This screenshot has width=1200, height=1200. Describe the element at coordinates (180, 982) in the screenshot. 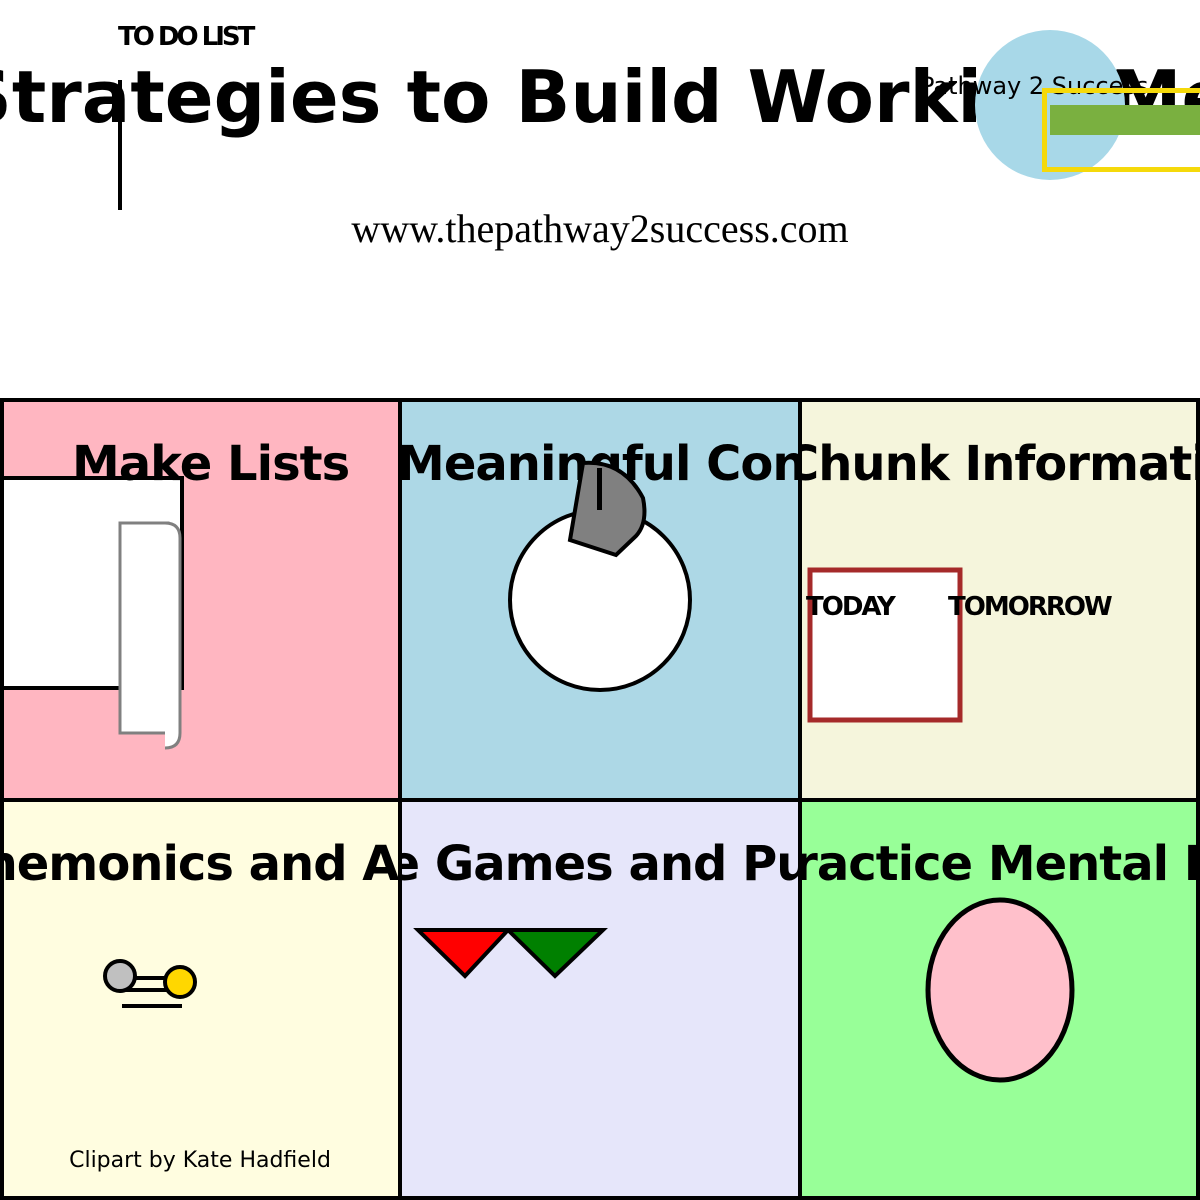

I see `gold-dot-icon` at that location.